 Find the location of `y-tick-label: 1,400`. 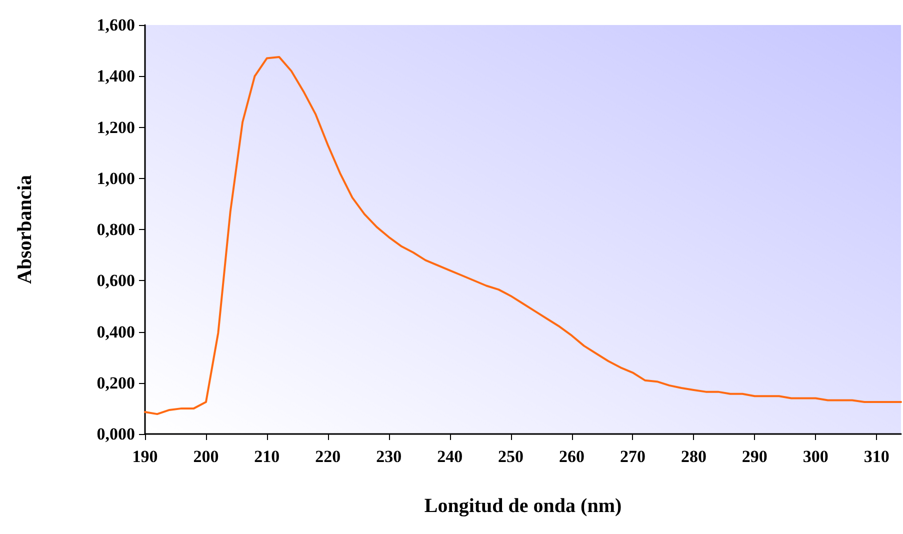

y-tick-label: 1,400 is located at coordinates (115, 76).